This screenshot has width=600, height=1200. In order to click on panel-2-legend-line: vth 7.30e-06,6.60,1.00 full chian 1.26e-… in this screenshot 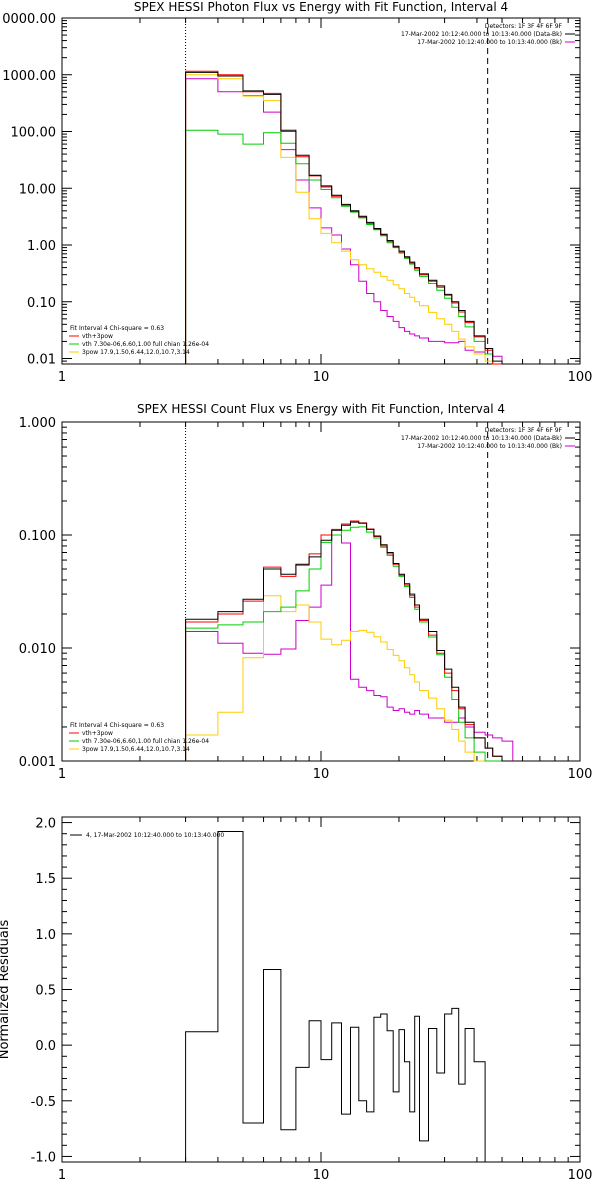, I will do `click(145, 741)`.